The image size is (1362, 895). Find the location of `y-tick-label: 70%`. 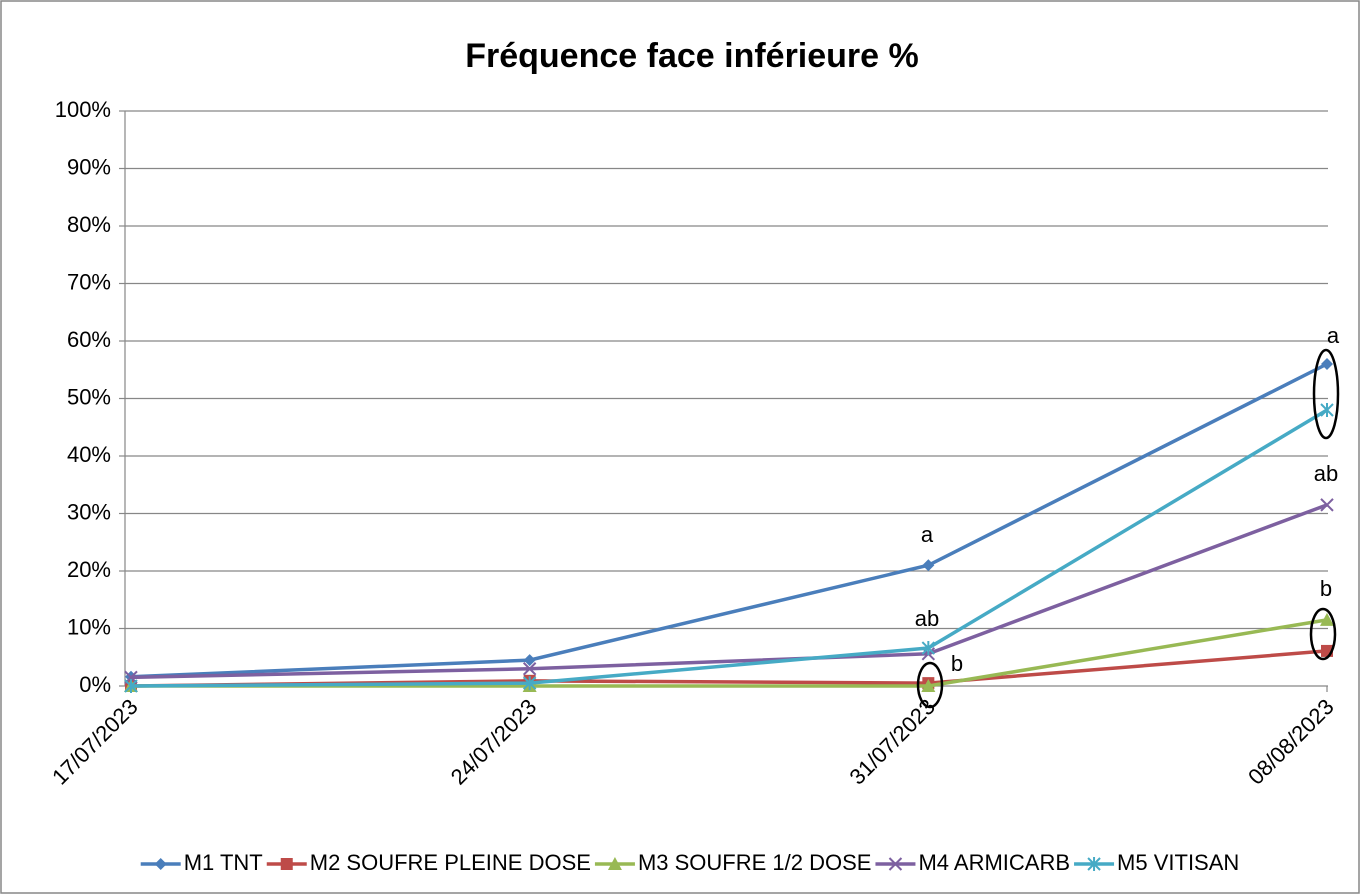

y-tick-label: 70% is located at coordinates (89, 281).